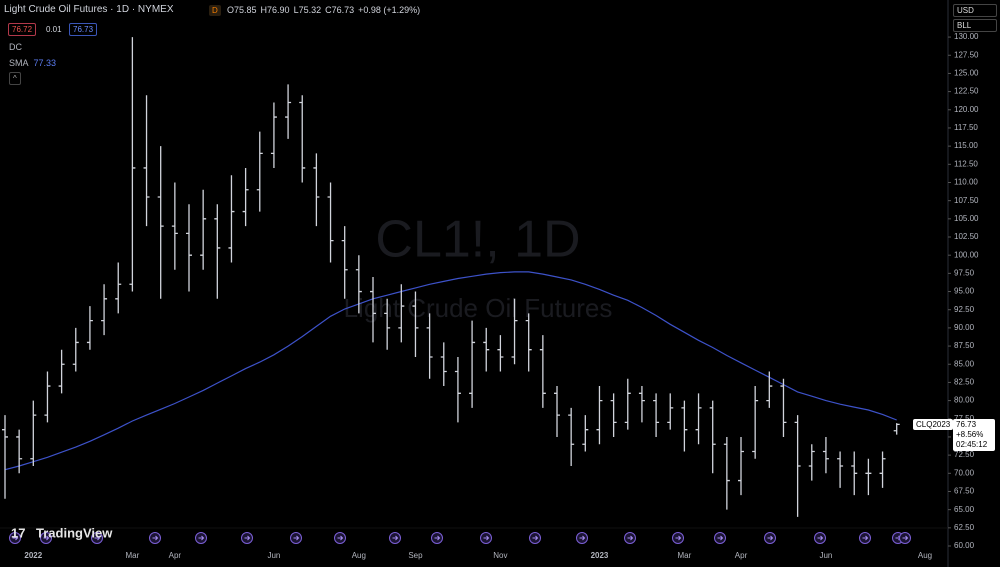  What do you see at coordinates (964, 363) in the screenshot?
I see `y-tick-label: 85.00` at bounding box center [964, 363].